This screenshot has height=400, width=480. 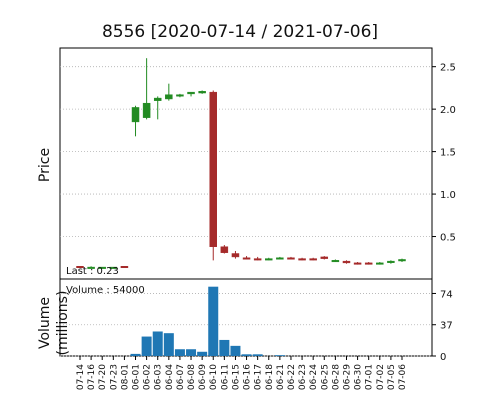 What do you see at coordinates (214, 377) in the screenshot?
I see `x-tick-label: 06-10` at bounding box center [214, 377].